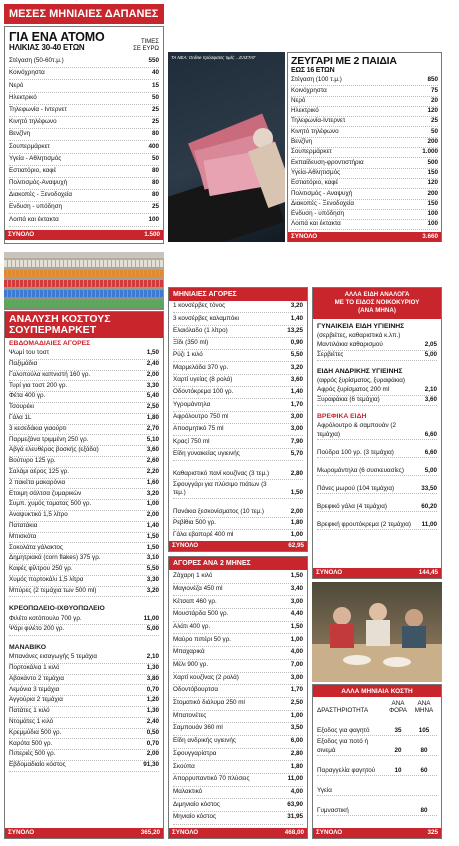  I want to click on cost-row: Μουστάρδα 500 γρ. 4,40, so click(238, 615).